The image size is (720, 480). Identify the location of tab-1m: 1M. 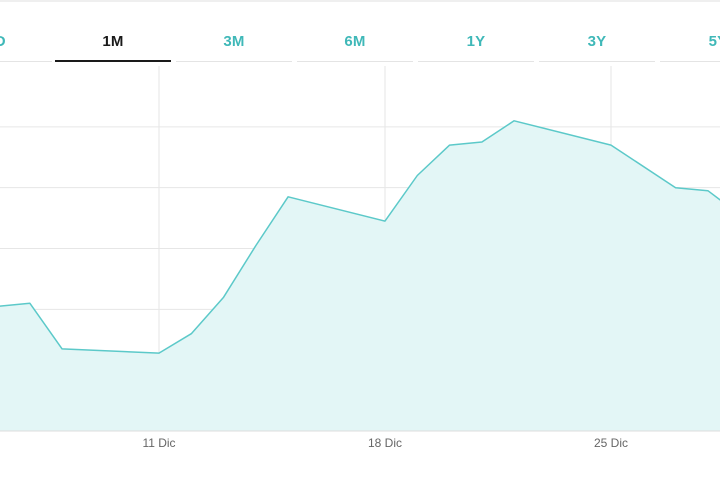
(113, 42).